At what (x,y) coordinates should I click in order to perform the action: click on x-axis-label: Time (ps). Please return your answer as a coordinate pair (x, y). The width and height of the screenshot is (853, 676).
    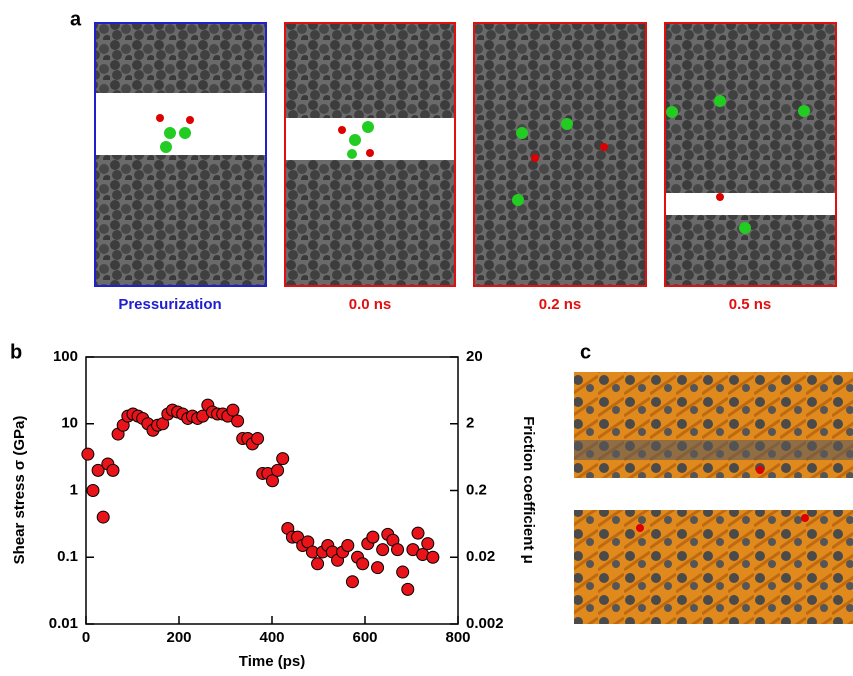
    Looking at the image, I should click on (272, 661).